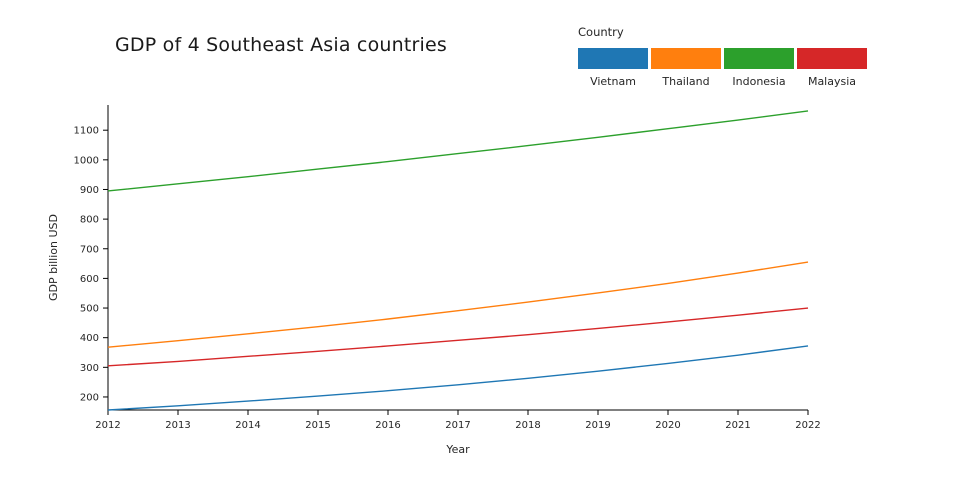 The image size is (960, 500). I want to click on y-tick-label: 600, so click(89, 279).